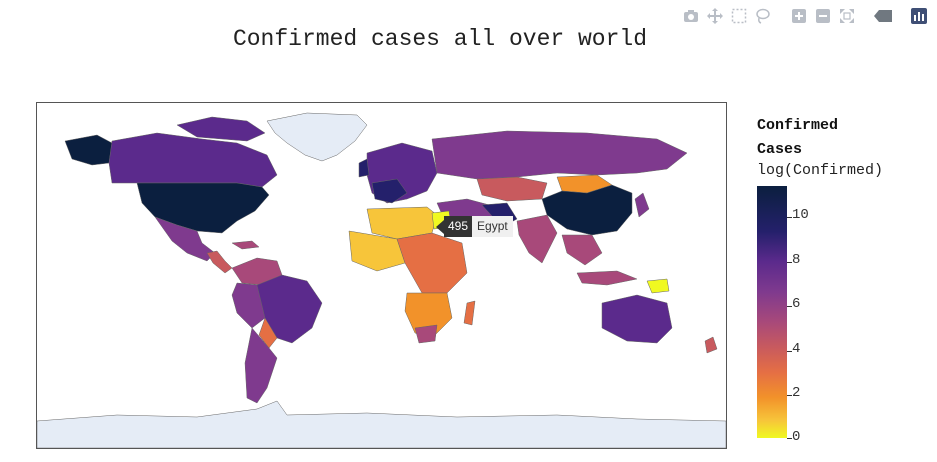 The width and height of the screenshot is (937, 462). I want to click on tooltip-arrow, so click(440, 226).